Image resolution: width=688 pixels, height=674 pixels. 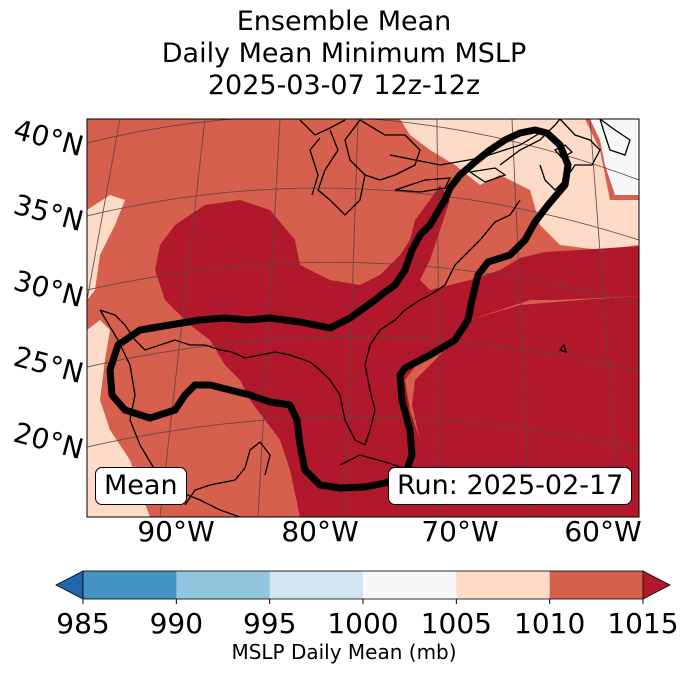 What do you see at coordinates (269, 623) in the screenshot?
I see `colorbar-tick-label: 995` at bounding box center [269, 623].